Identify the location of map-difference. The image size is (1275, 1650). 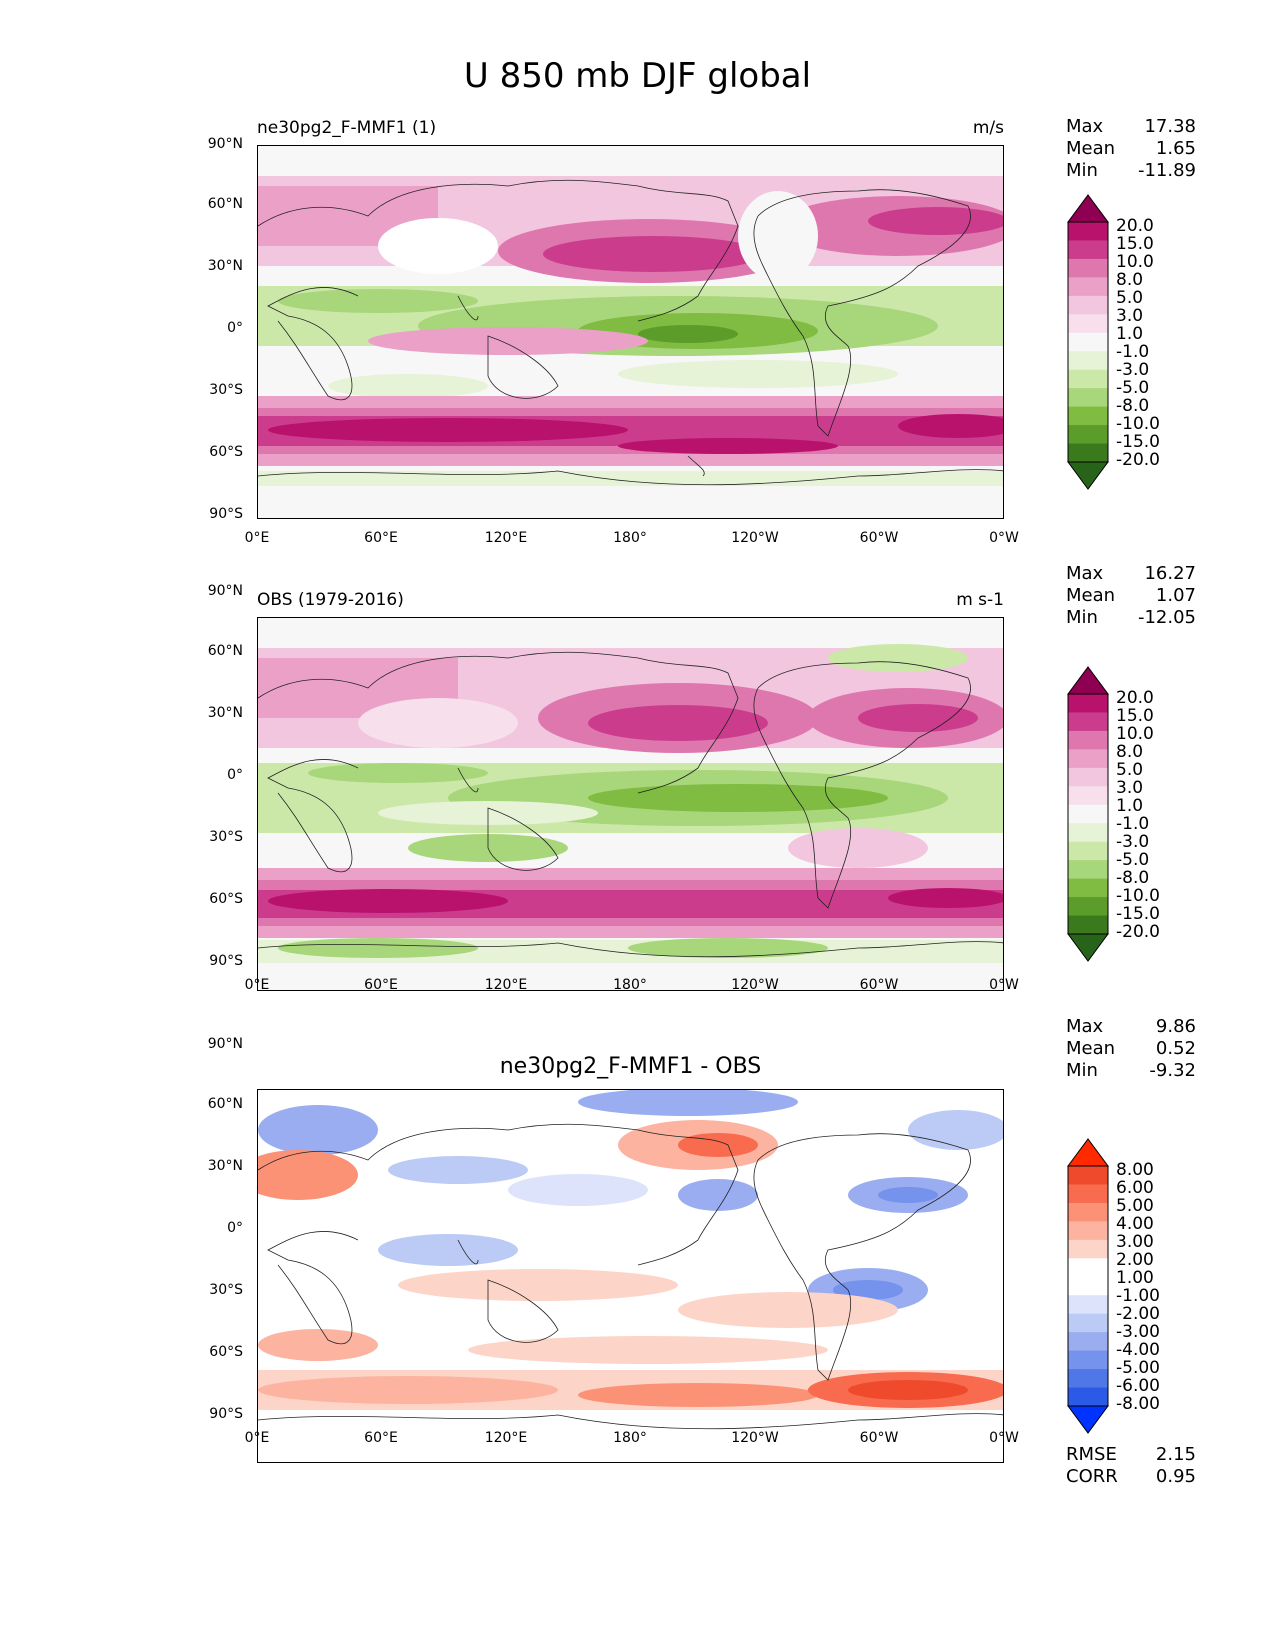
(630, 1276).